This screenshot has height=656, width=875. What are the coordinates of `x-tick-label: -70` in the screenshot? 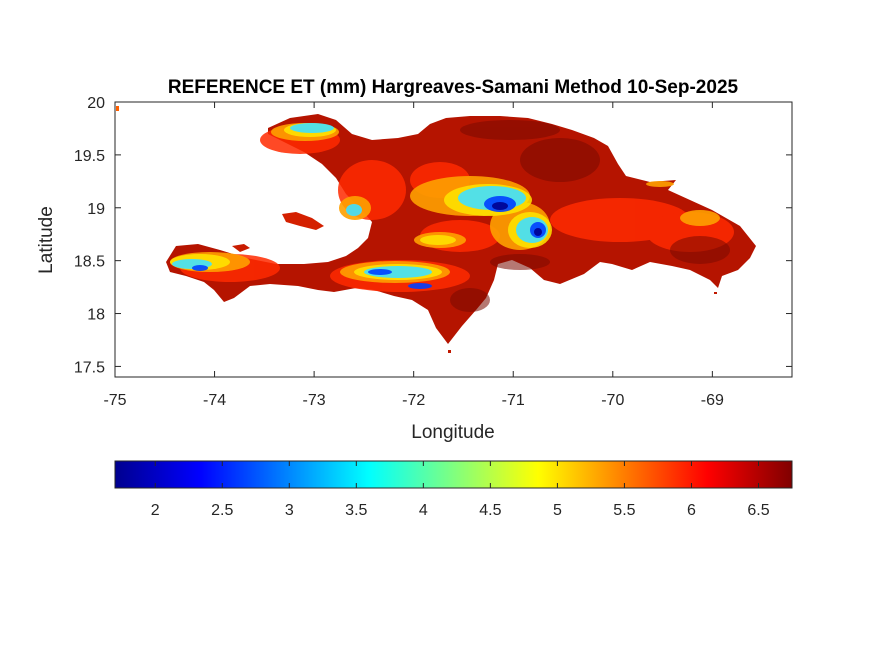 It's located at (612, 400).